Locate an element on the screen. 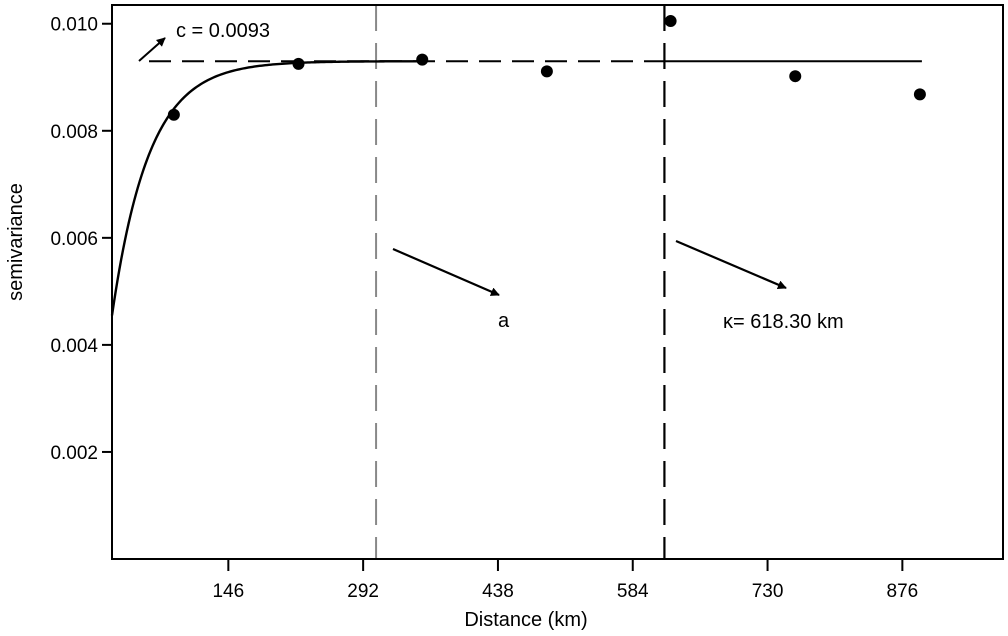 The image size is (1008, 636). y-tick-label-0.010: 0.010 is located at coordinates (74, 25).